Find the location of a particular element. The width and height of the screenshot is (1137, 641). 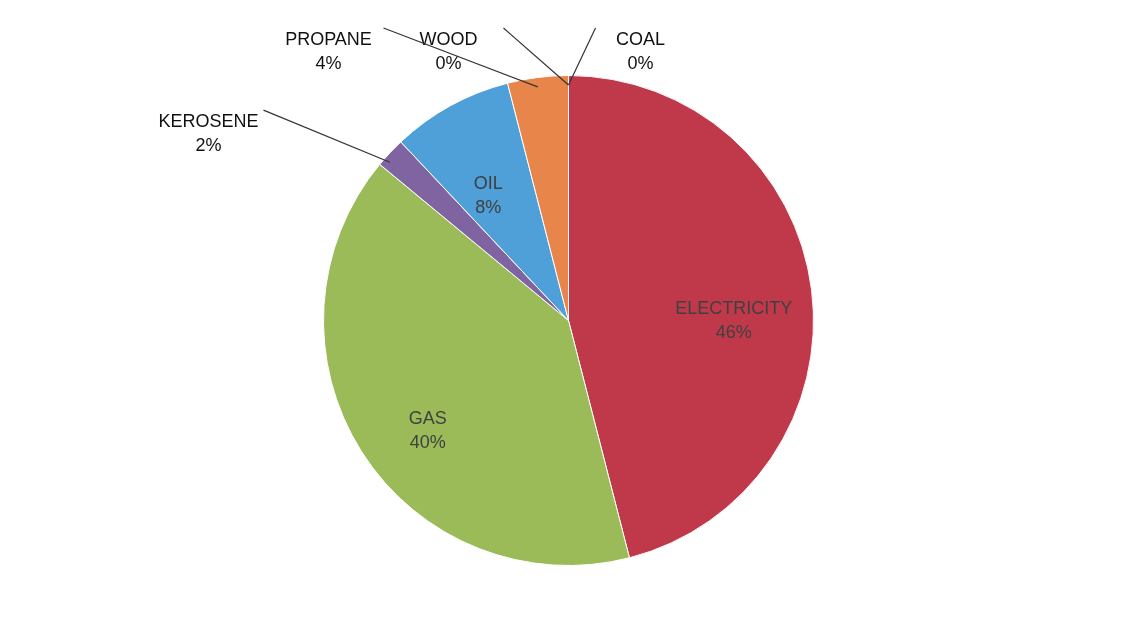

data-label: 4% is located at coordinates (328, 63).